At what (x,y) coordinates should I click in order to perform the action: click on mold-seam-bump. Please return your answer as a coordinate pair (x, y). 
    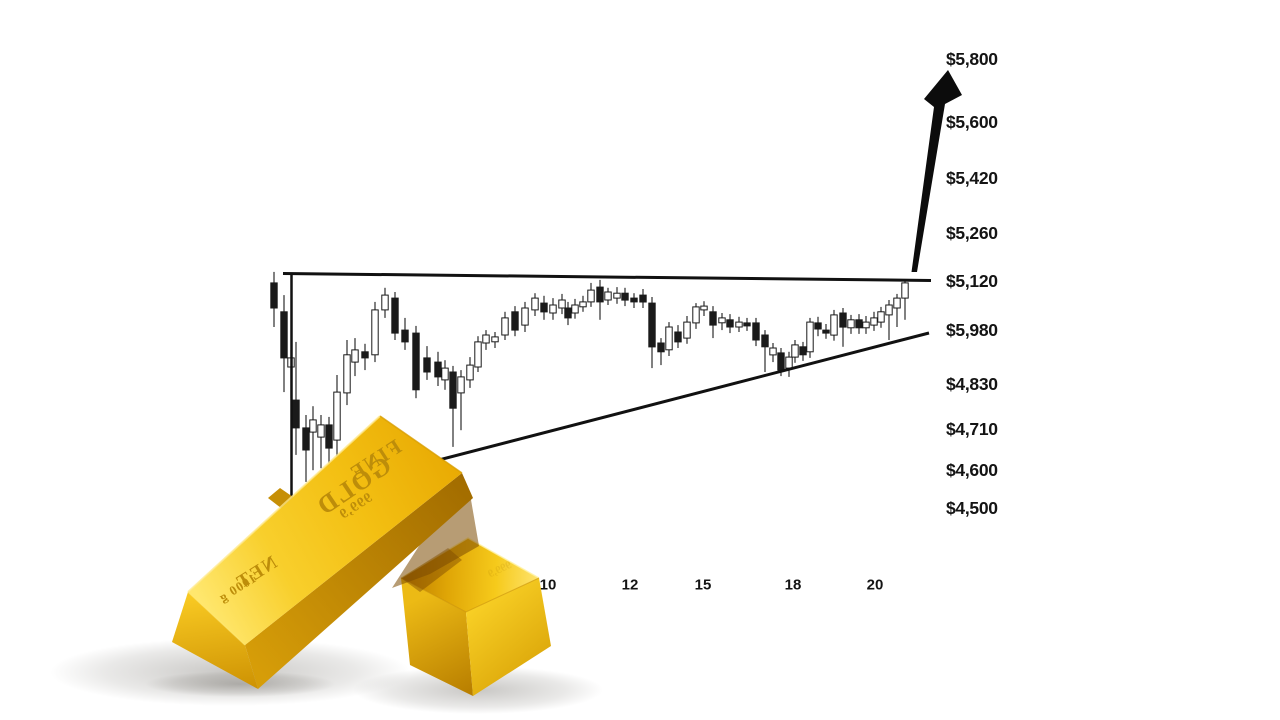
    Looking at the image, I should click on (280, 498).